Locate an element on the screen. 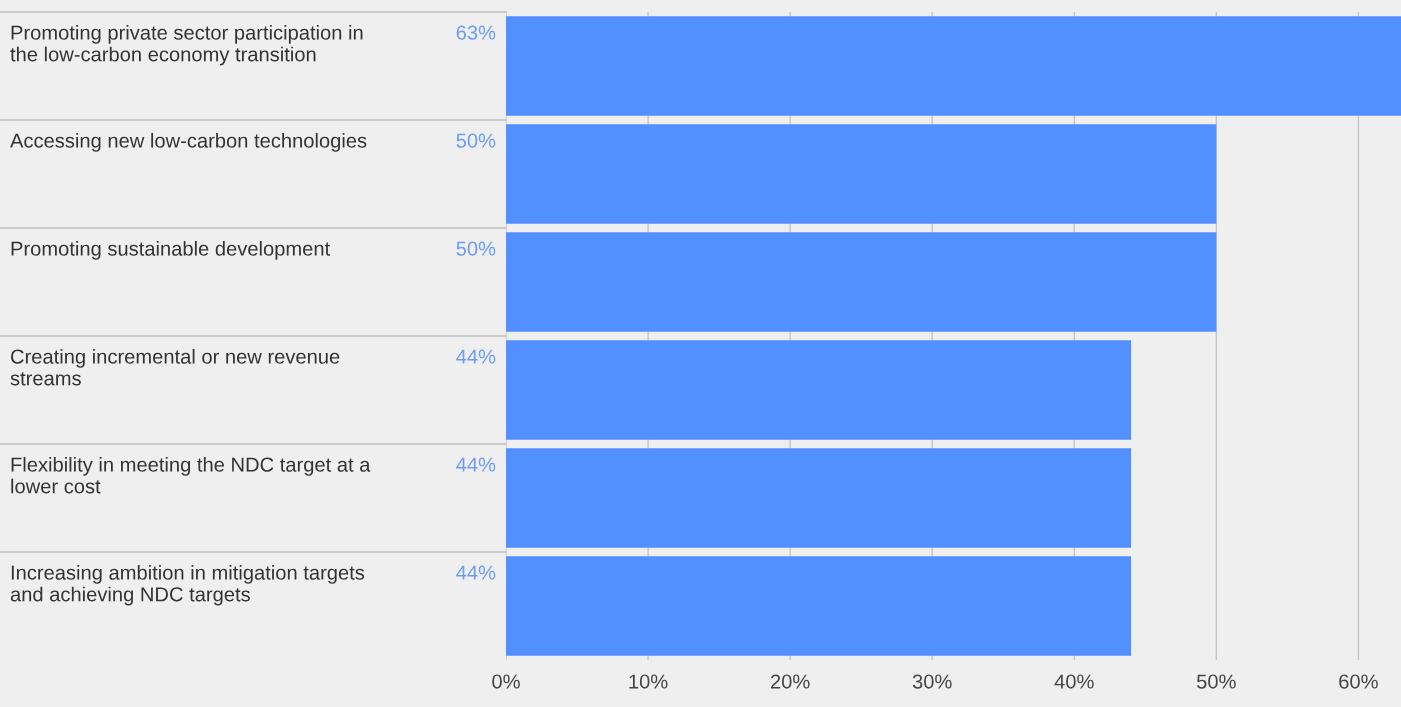 The width and height of the screenshot is (1401, 707). y-tick-label: Creating incremental or new revenue streams is located at coordinates (175, 367).